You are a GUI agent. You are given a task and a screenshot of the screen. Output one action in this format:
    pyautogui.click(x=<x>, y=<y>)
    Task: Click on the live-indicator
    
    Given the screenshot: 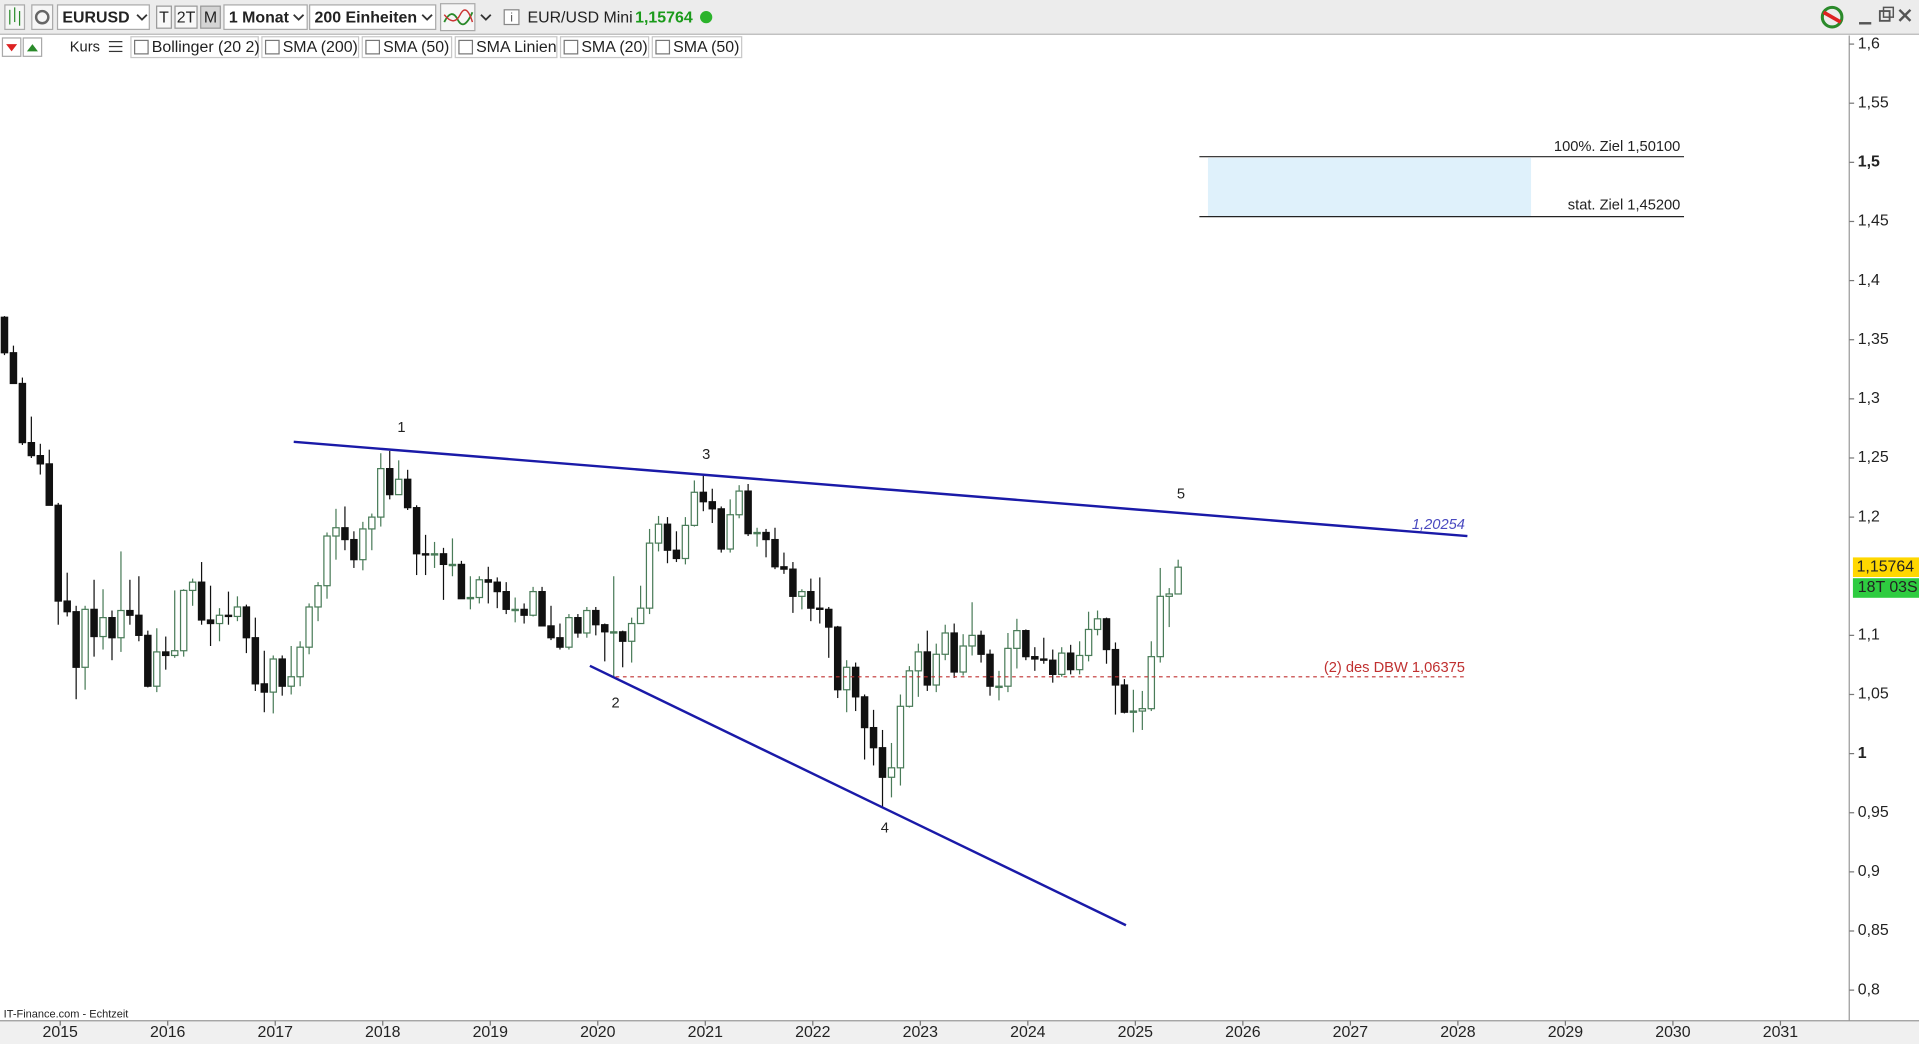 What is the action you would take?
    pyautogui.click(x=706, y=17)
    